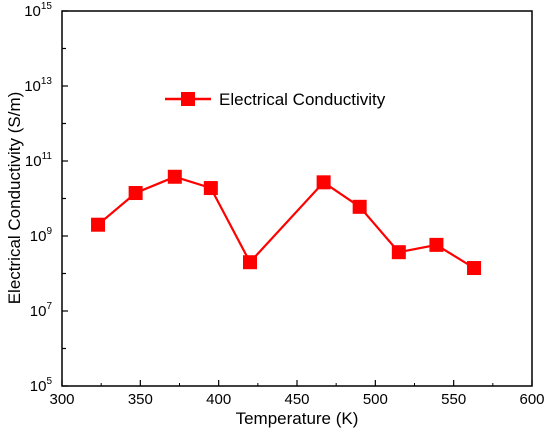 The width and height of the screenshot is (550, 435). I want to click on x-tick-label: 550, so click(453, 399).